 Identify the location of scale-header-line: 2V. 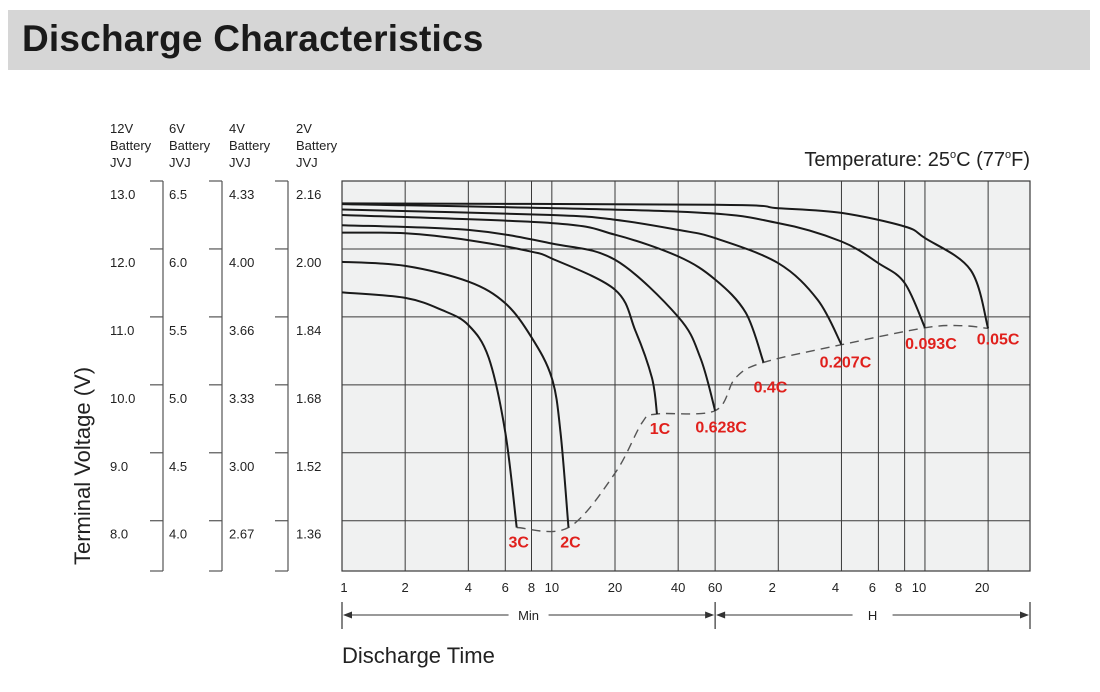
(304, 128).